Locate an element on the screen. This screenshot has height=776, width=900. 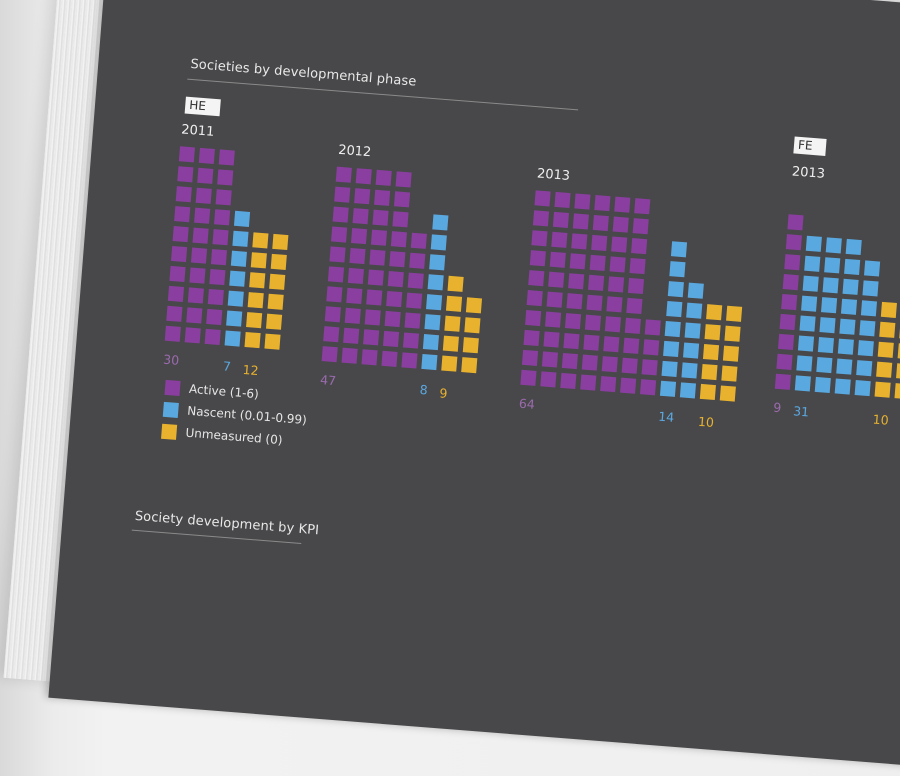
count-label-unmeasured: 10 is located at coordinates (706, 422).